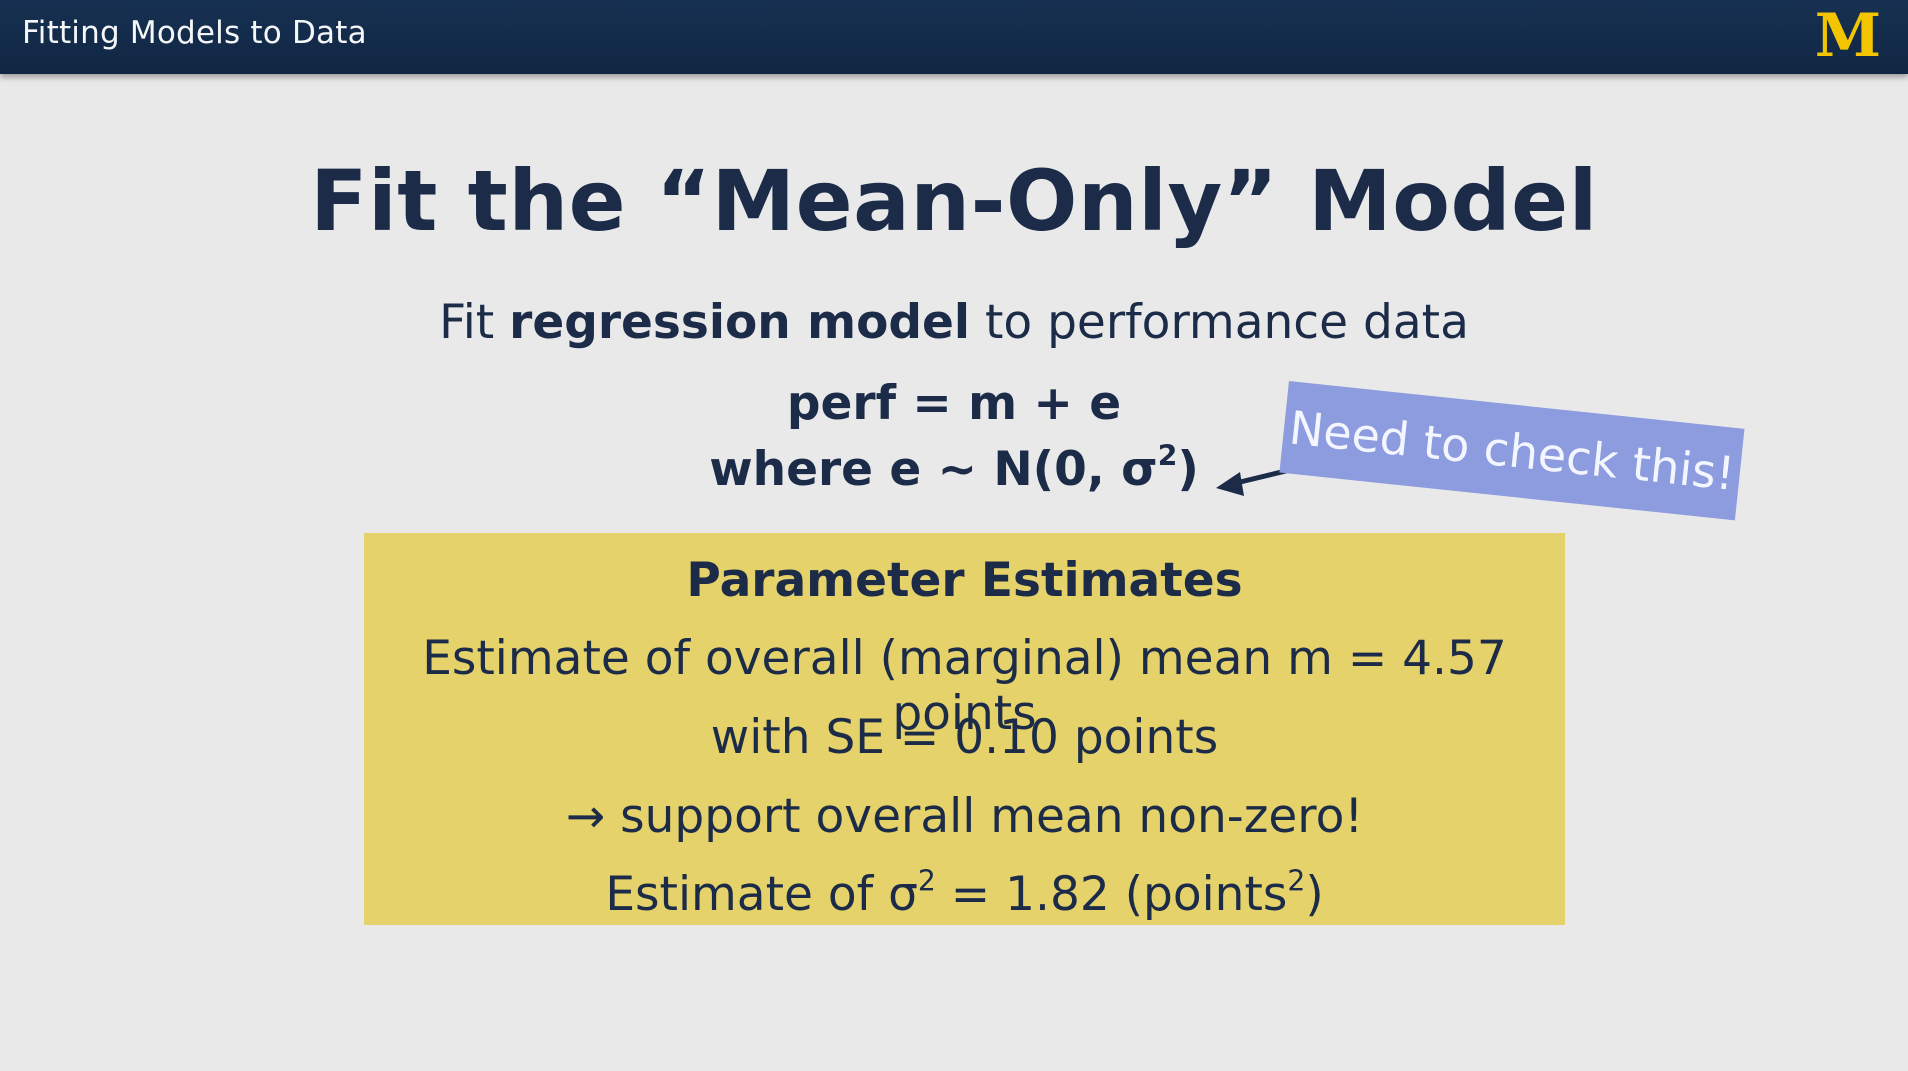 This screenshot has width=1908, height=1071. I want to click on var-sup1: 2, so click(926, 881).